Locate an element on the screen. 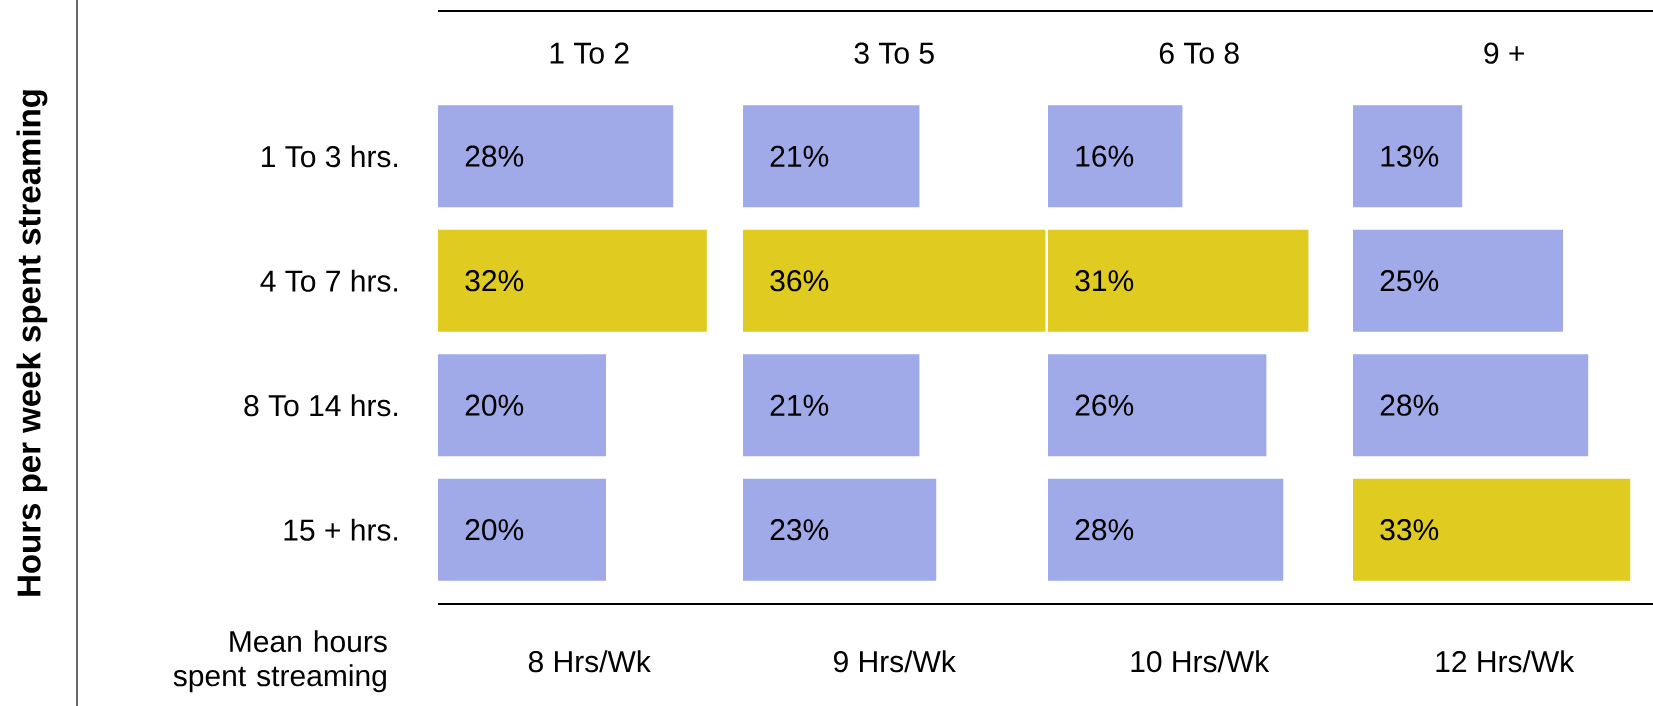 The image size is (1653, 706). text: Mean hours spent streaming is located at coordinates (280, 661).